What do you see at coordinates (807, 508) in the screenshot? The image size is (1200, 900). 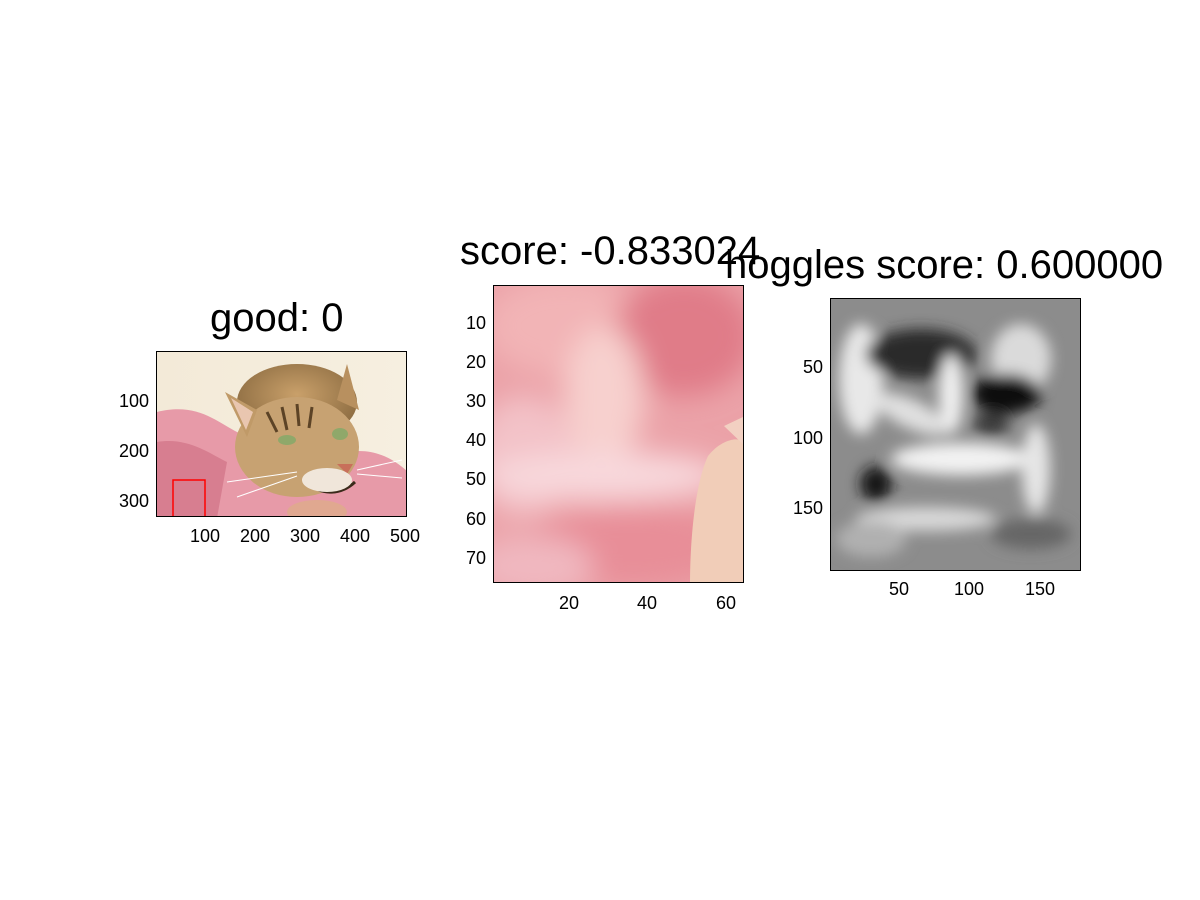 I see `right-ytick: 150` at bounding box center [807, 508].